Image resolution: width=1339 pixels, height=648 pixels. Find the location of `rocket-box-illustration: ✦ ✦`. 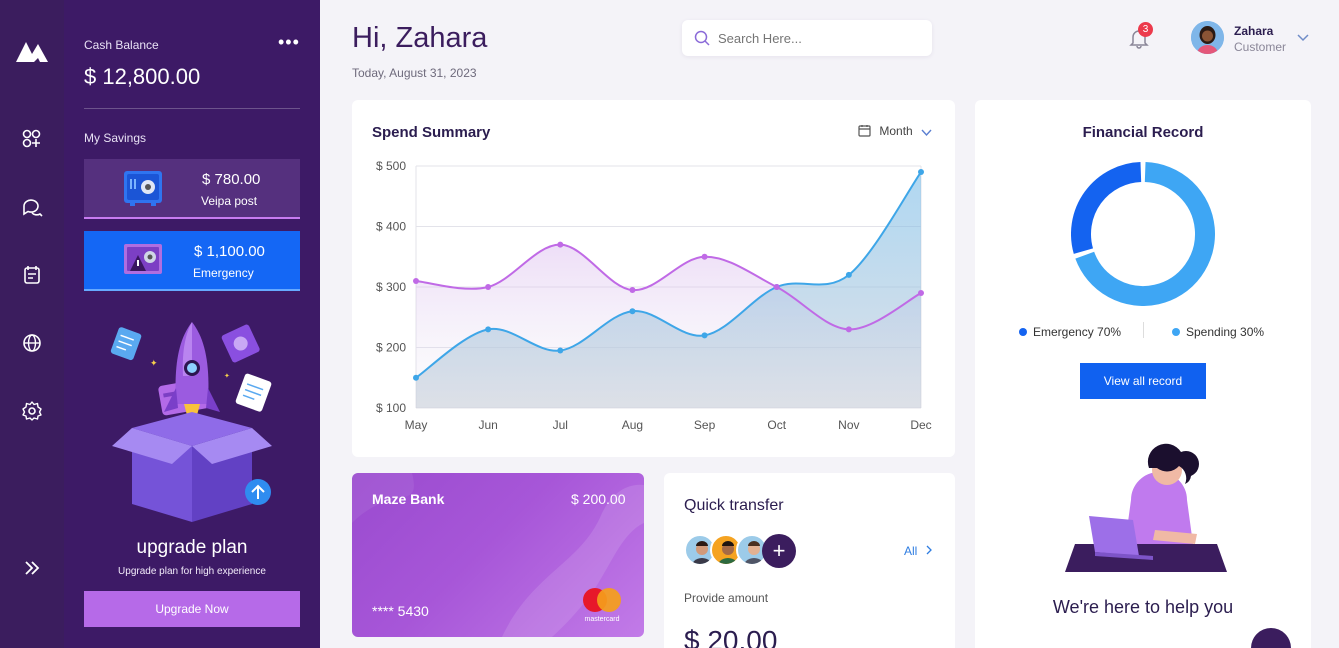

rocket-box-illustration: ✦ ✦ is located at coordinates (191, 422).